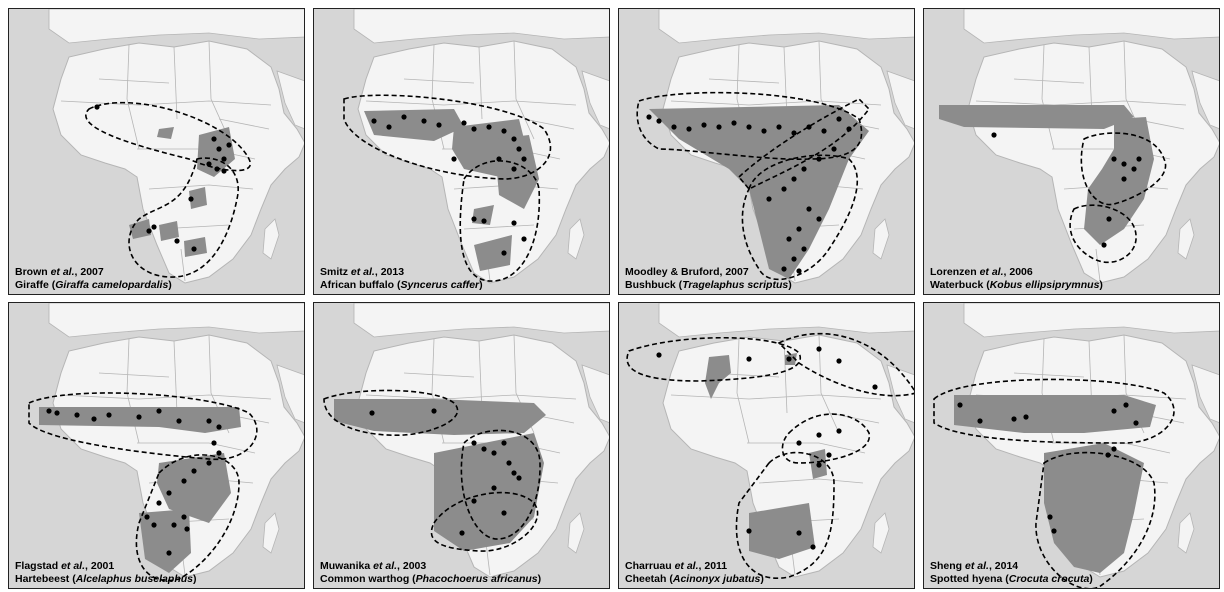 Image resolution: width=1224 pixels, height=592 pixels. Describe the element at coordinates (735, 284) in the screenshot. I see `scientific-name: Tragelaphus scriptus` at that location.